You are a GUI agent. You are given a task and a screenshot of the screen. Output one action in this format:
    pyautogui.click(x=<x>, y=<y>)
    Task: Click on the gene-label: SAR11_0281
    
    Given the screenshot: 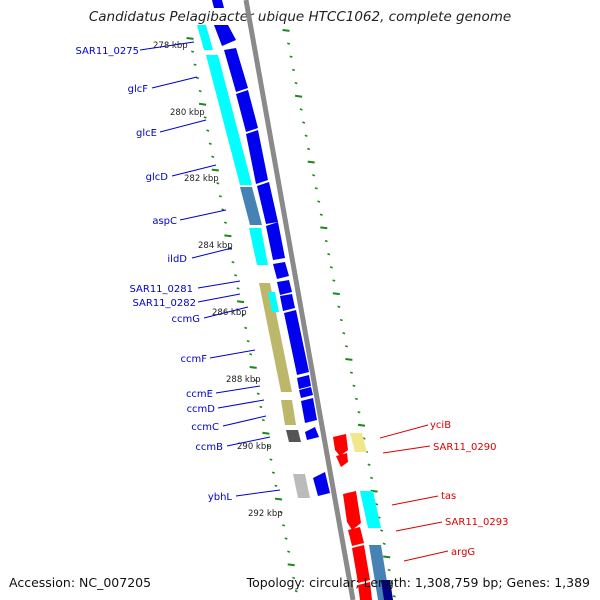 What is the action you would take?
    pyautogui.click(x=162, y=289)
    